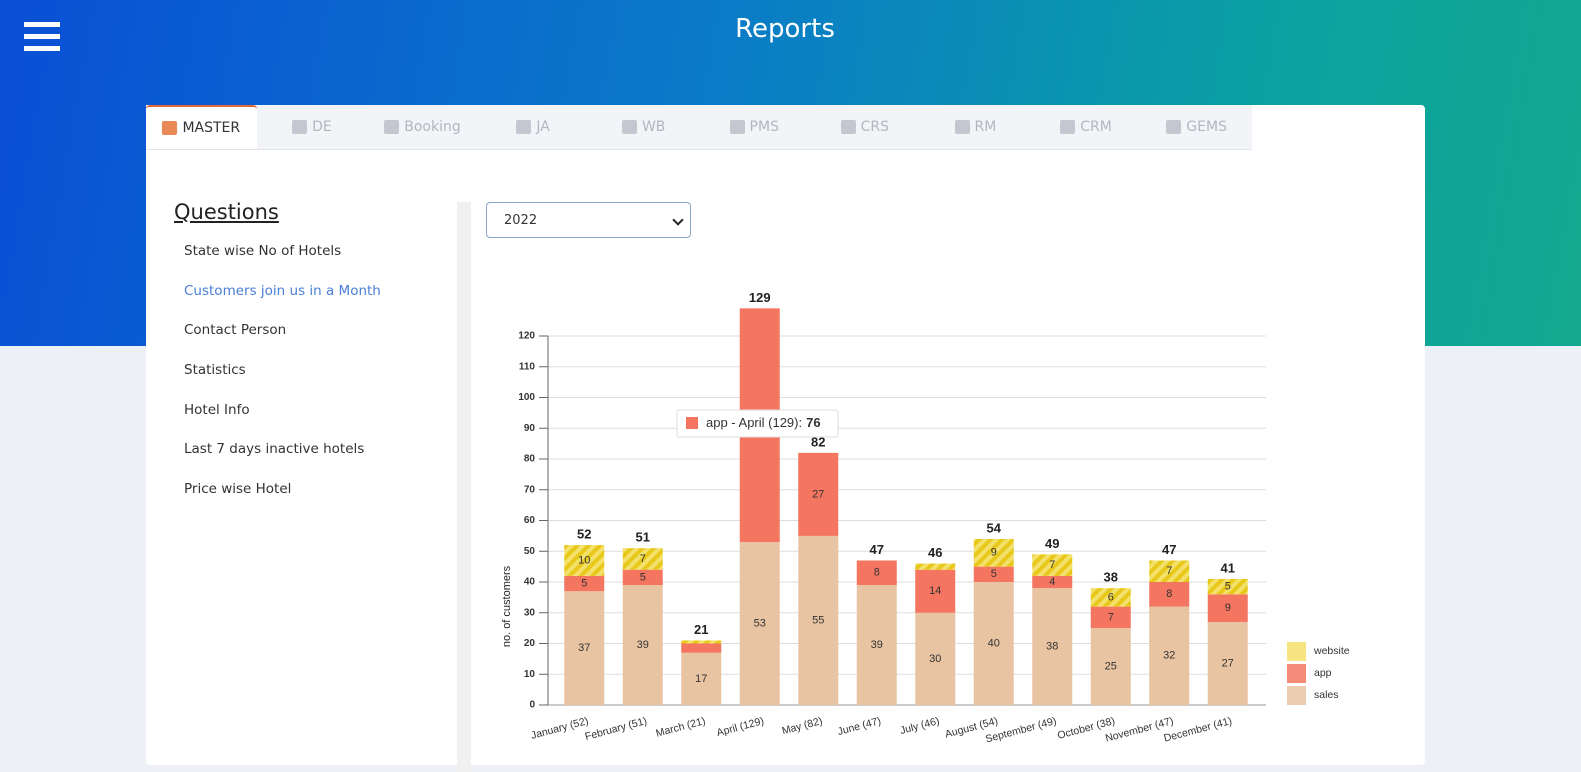  What do you see at coordinates (282, 290) in the screenshot?
I see `question-item: Customers join us in a Month` at bounding box center [282, 290].